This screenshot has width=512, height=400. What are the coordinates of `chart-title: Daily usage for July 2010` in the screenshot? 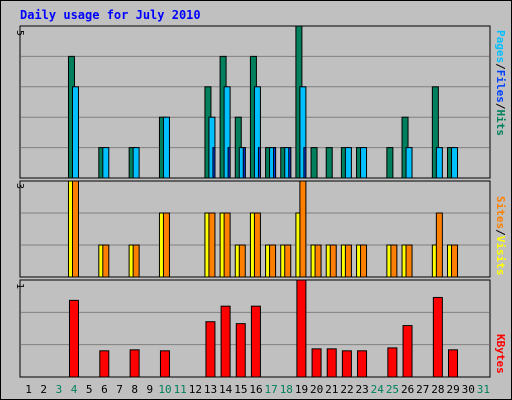 It's located at (110, 15).